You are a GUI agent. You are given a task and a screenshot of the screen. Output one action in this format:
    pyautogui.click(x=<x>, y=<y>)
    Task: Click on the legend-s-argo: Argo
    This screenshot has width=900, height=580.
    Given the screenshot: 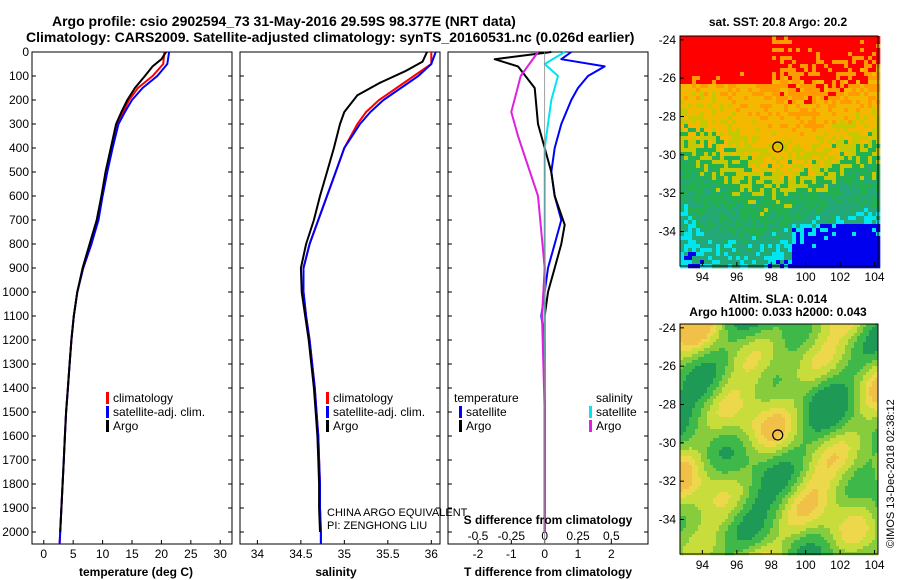 What is the action you would take?
    pyautogui.click(x=609, y=426)
    